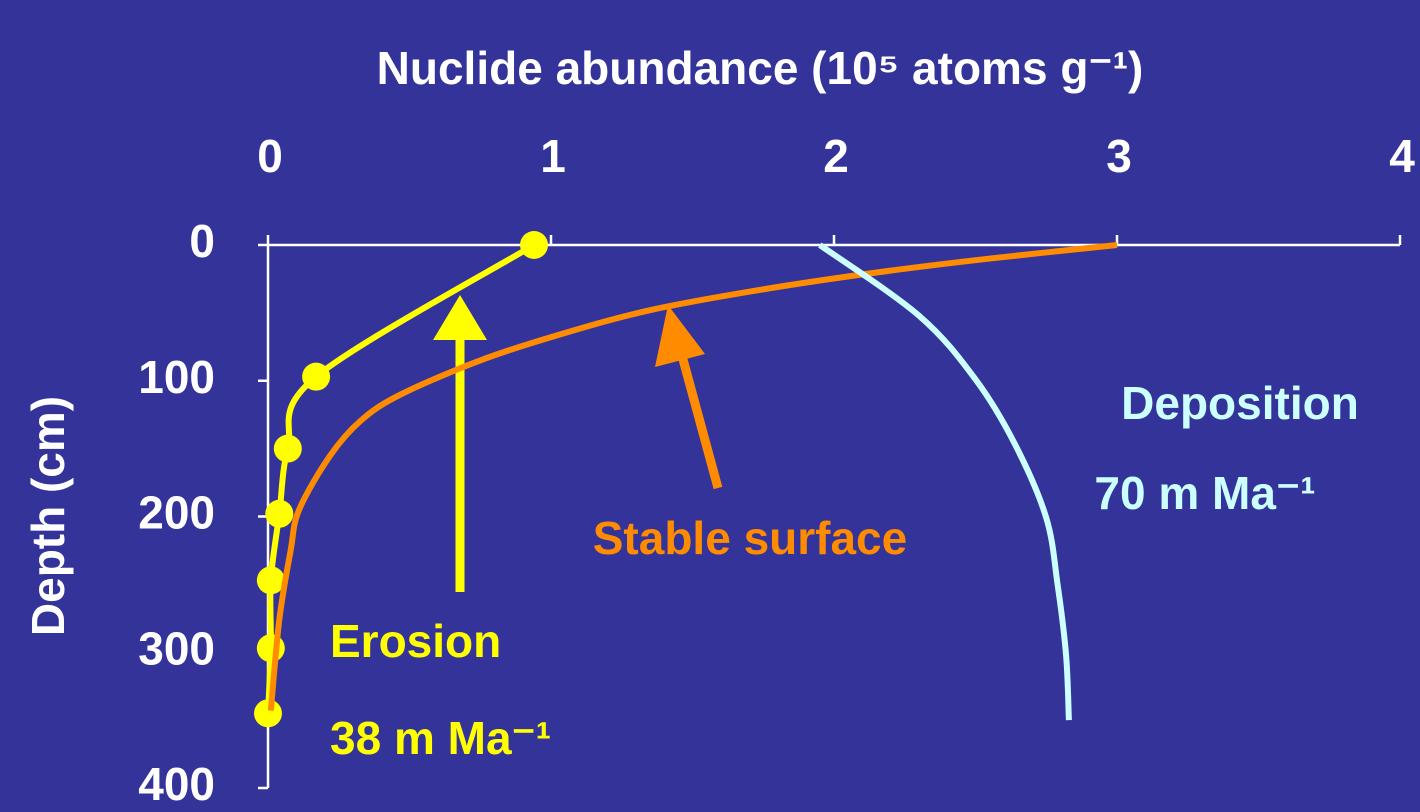  Describe the element at coordinates (699, 420) in the screenshot. I see `stable-arrow` at that location.